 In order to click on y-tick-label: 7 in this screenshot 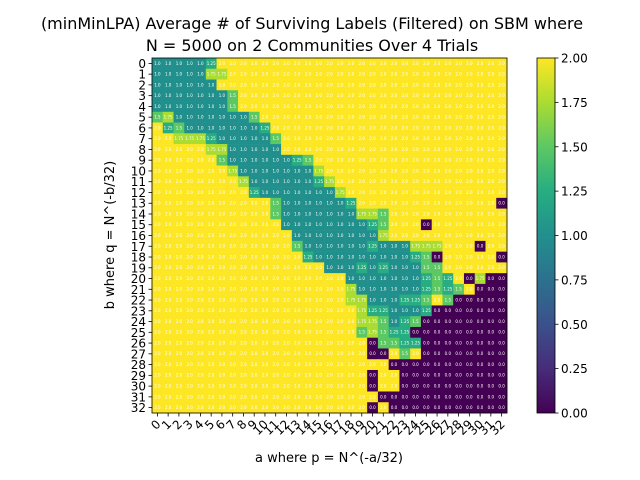, I will do `click(142, 139)`.